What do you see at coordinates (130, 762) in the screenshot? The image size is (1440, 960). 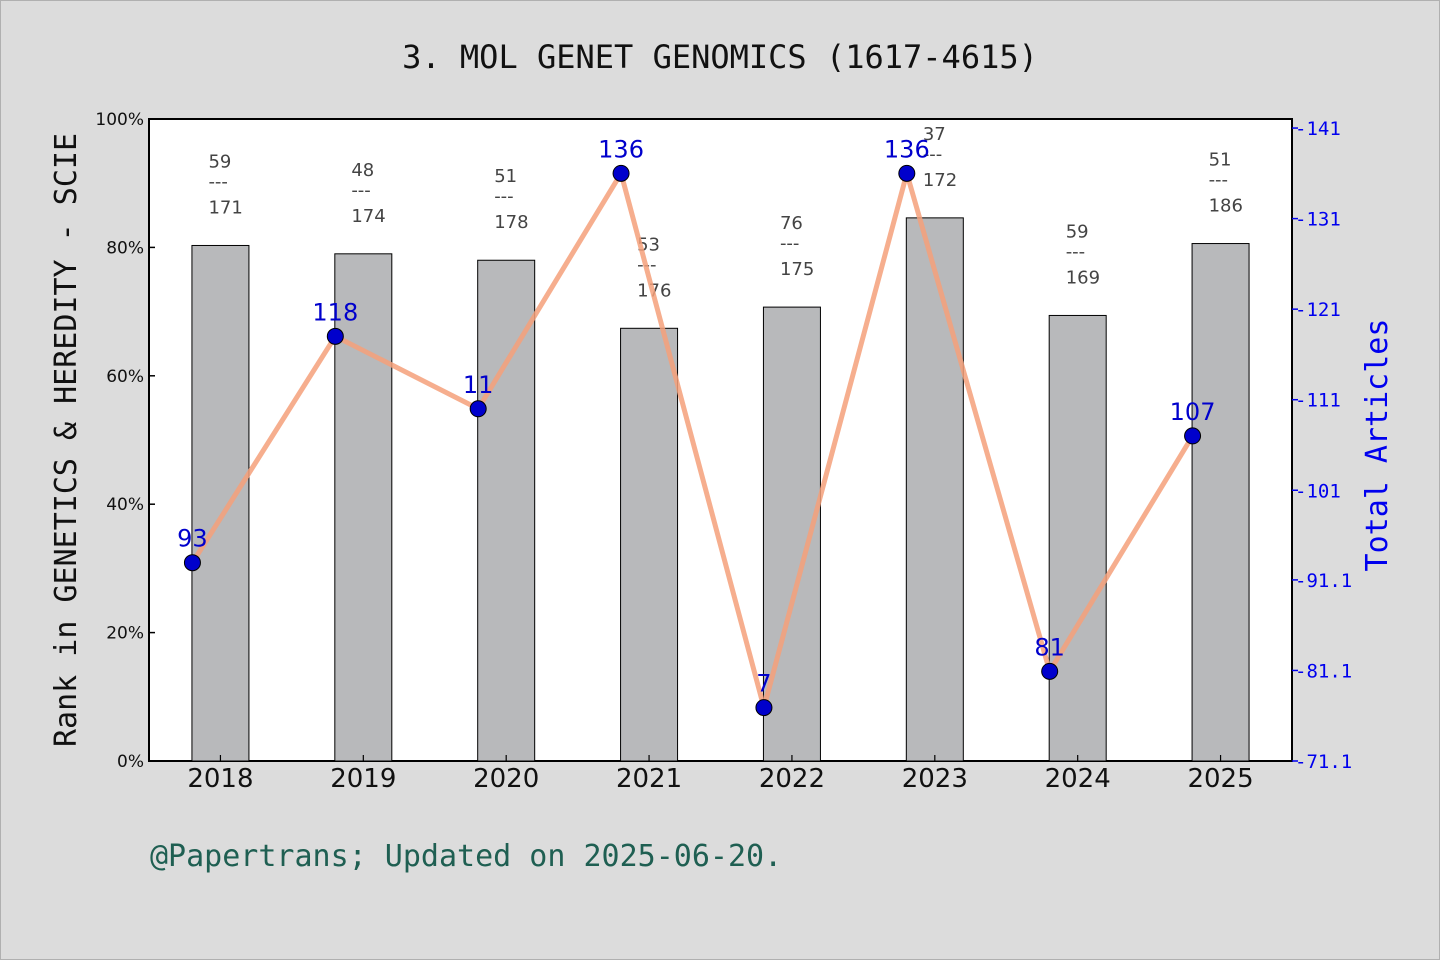 I see `left-tick-label: 0%` at bounding box center [130, 762].